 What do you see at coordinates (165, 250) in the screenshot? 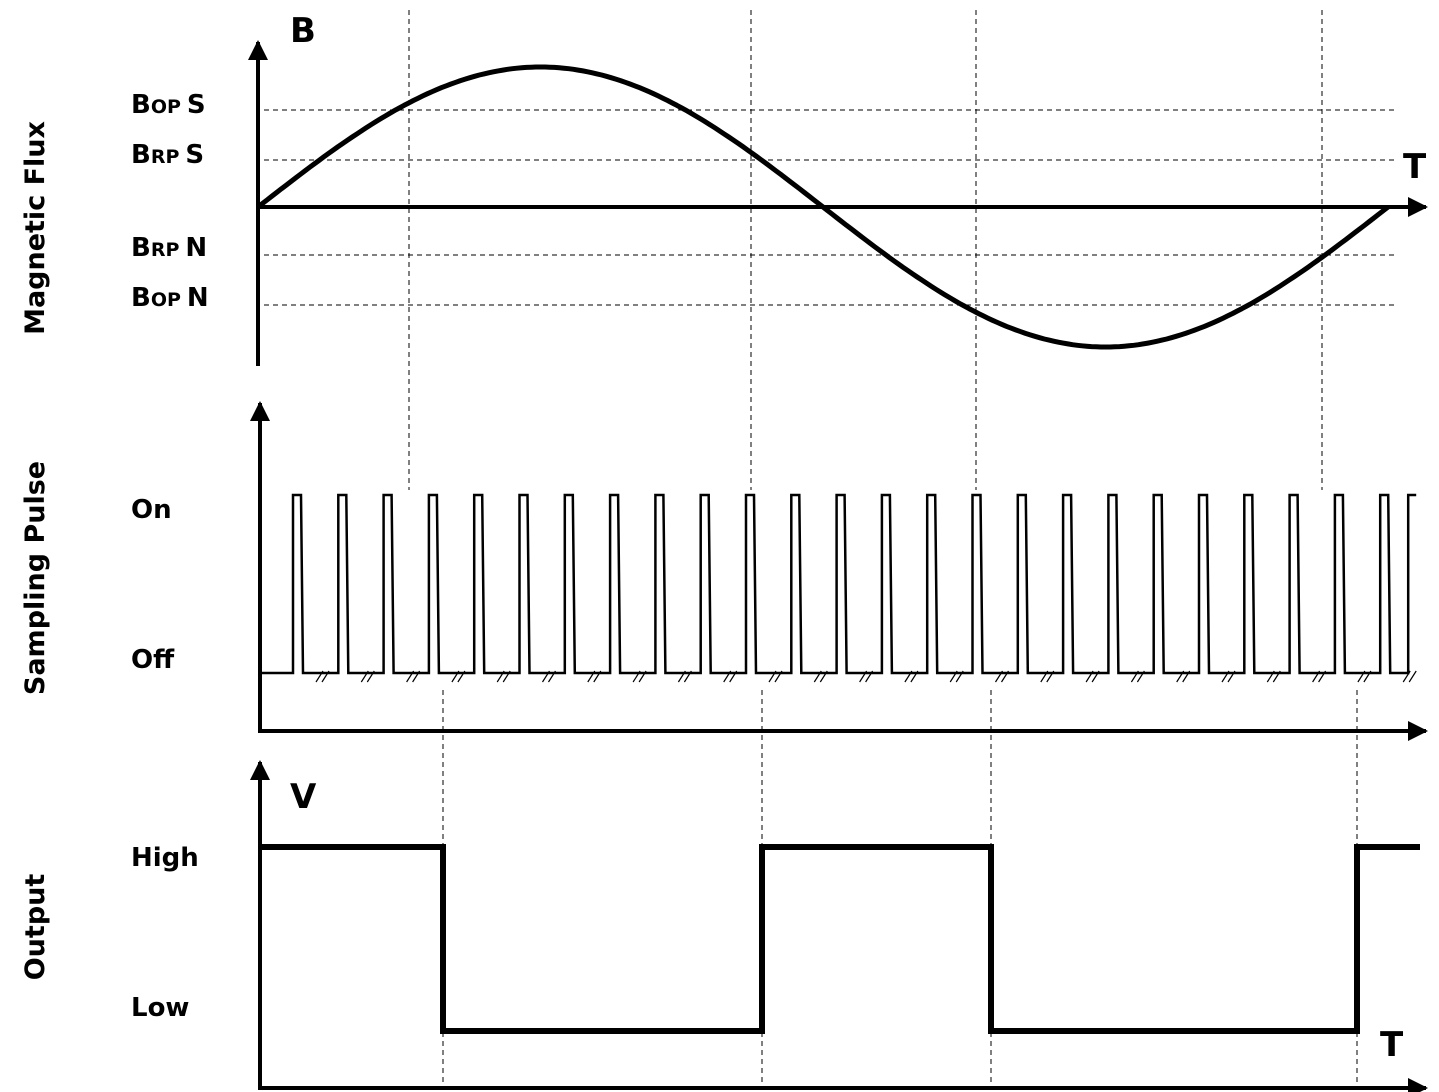
I see `level-brp-n-sub: RP` at bounding box center [165, 250].